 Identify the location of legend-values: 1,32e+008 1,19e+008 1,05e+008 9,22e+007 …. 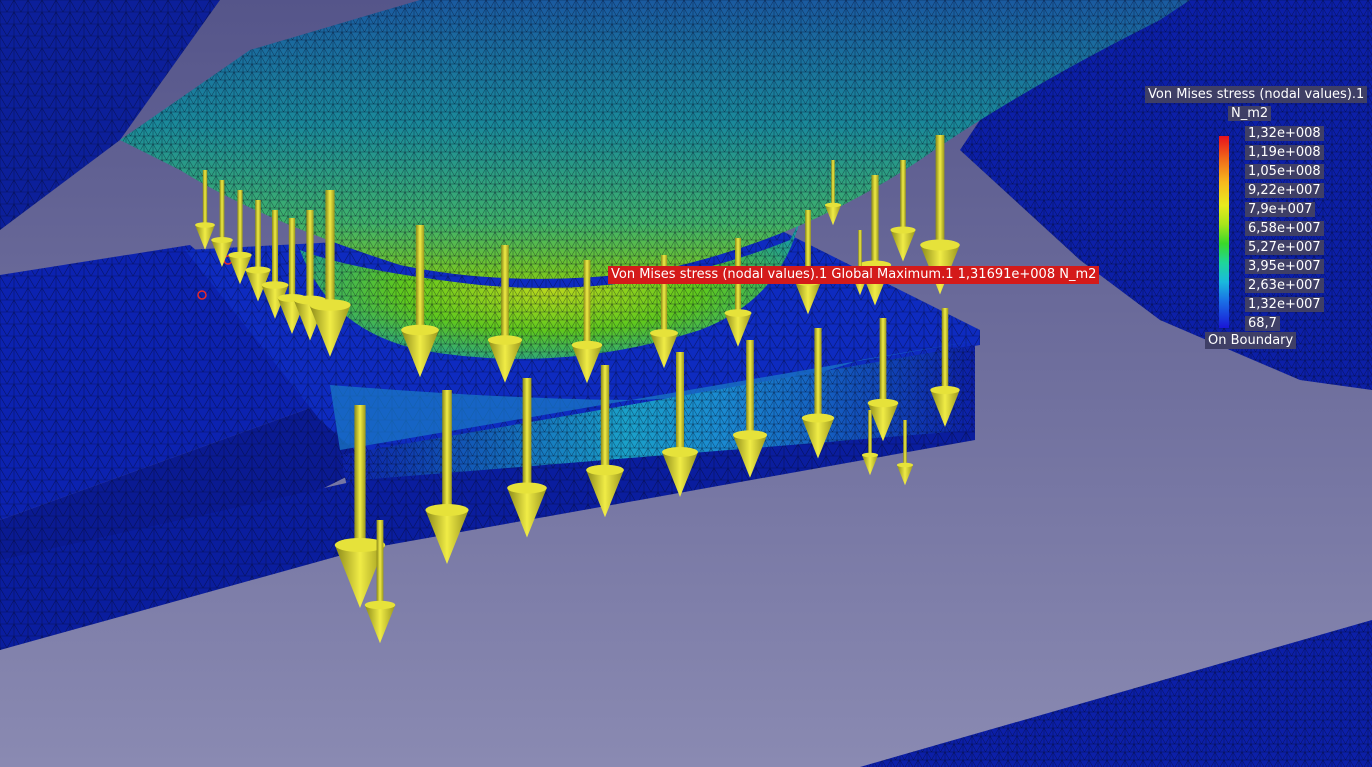
(1285, 228).